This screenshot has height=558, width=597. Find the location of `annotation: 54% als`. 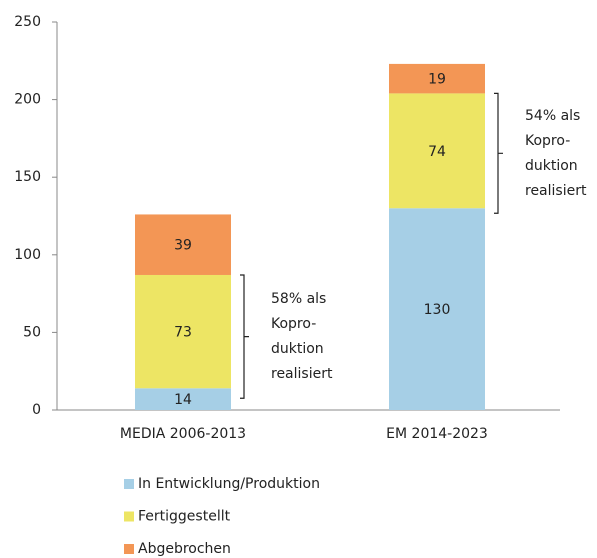

annotation: 54% als is located at coordinates (552, 116).